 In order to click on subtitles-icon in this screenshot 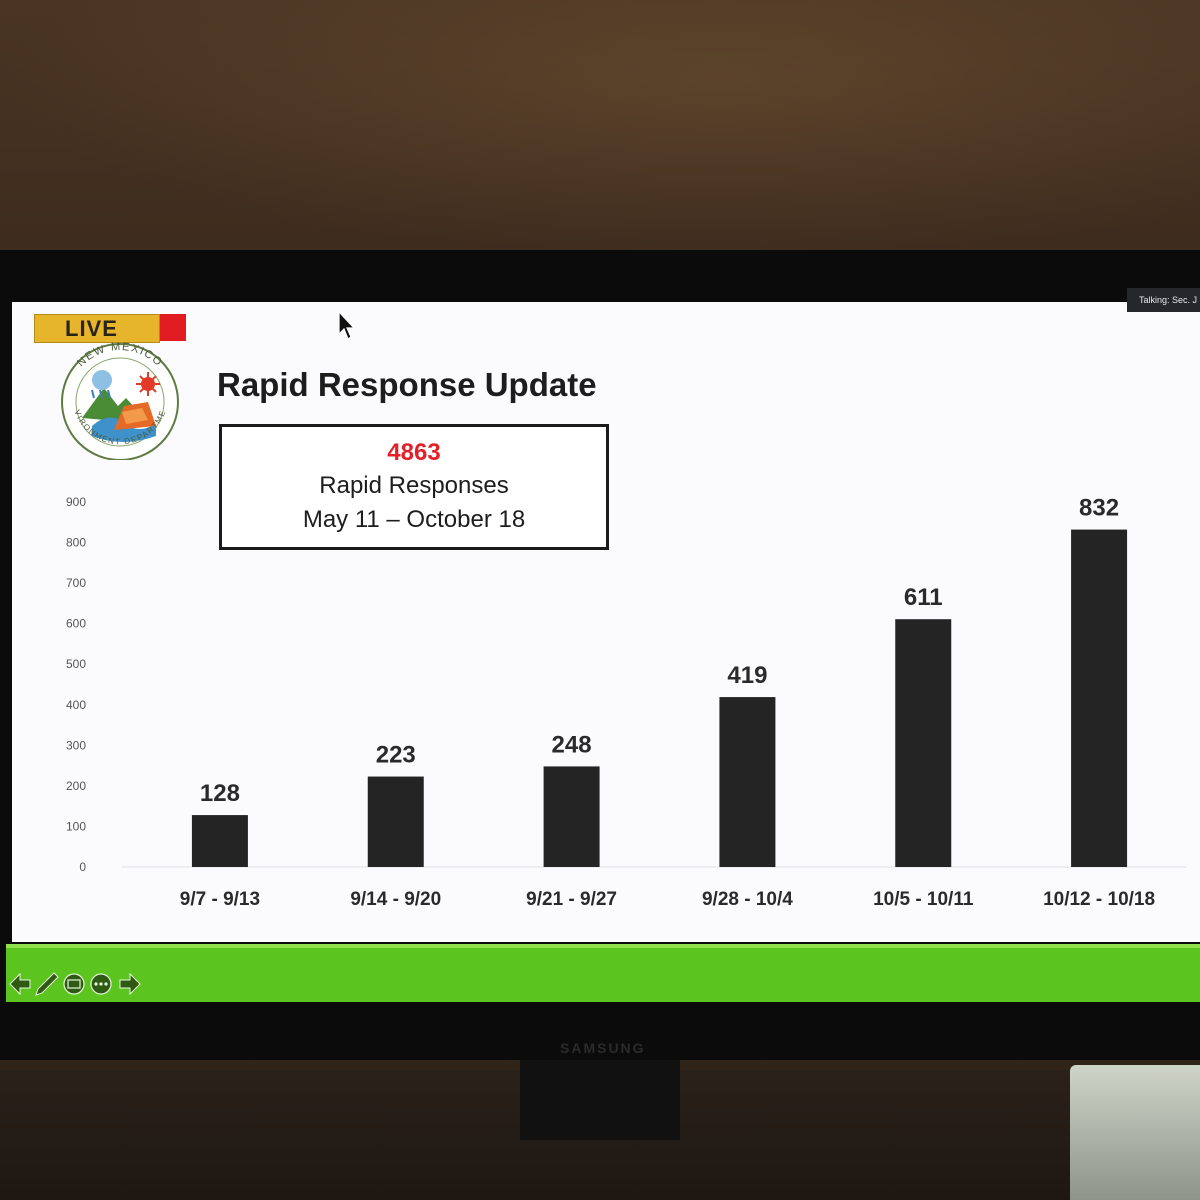, I will do `click(74, 984)`.